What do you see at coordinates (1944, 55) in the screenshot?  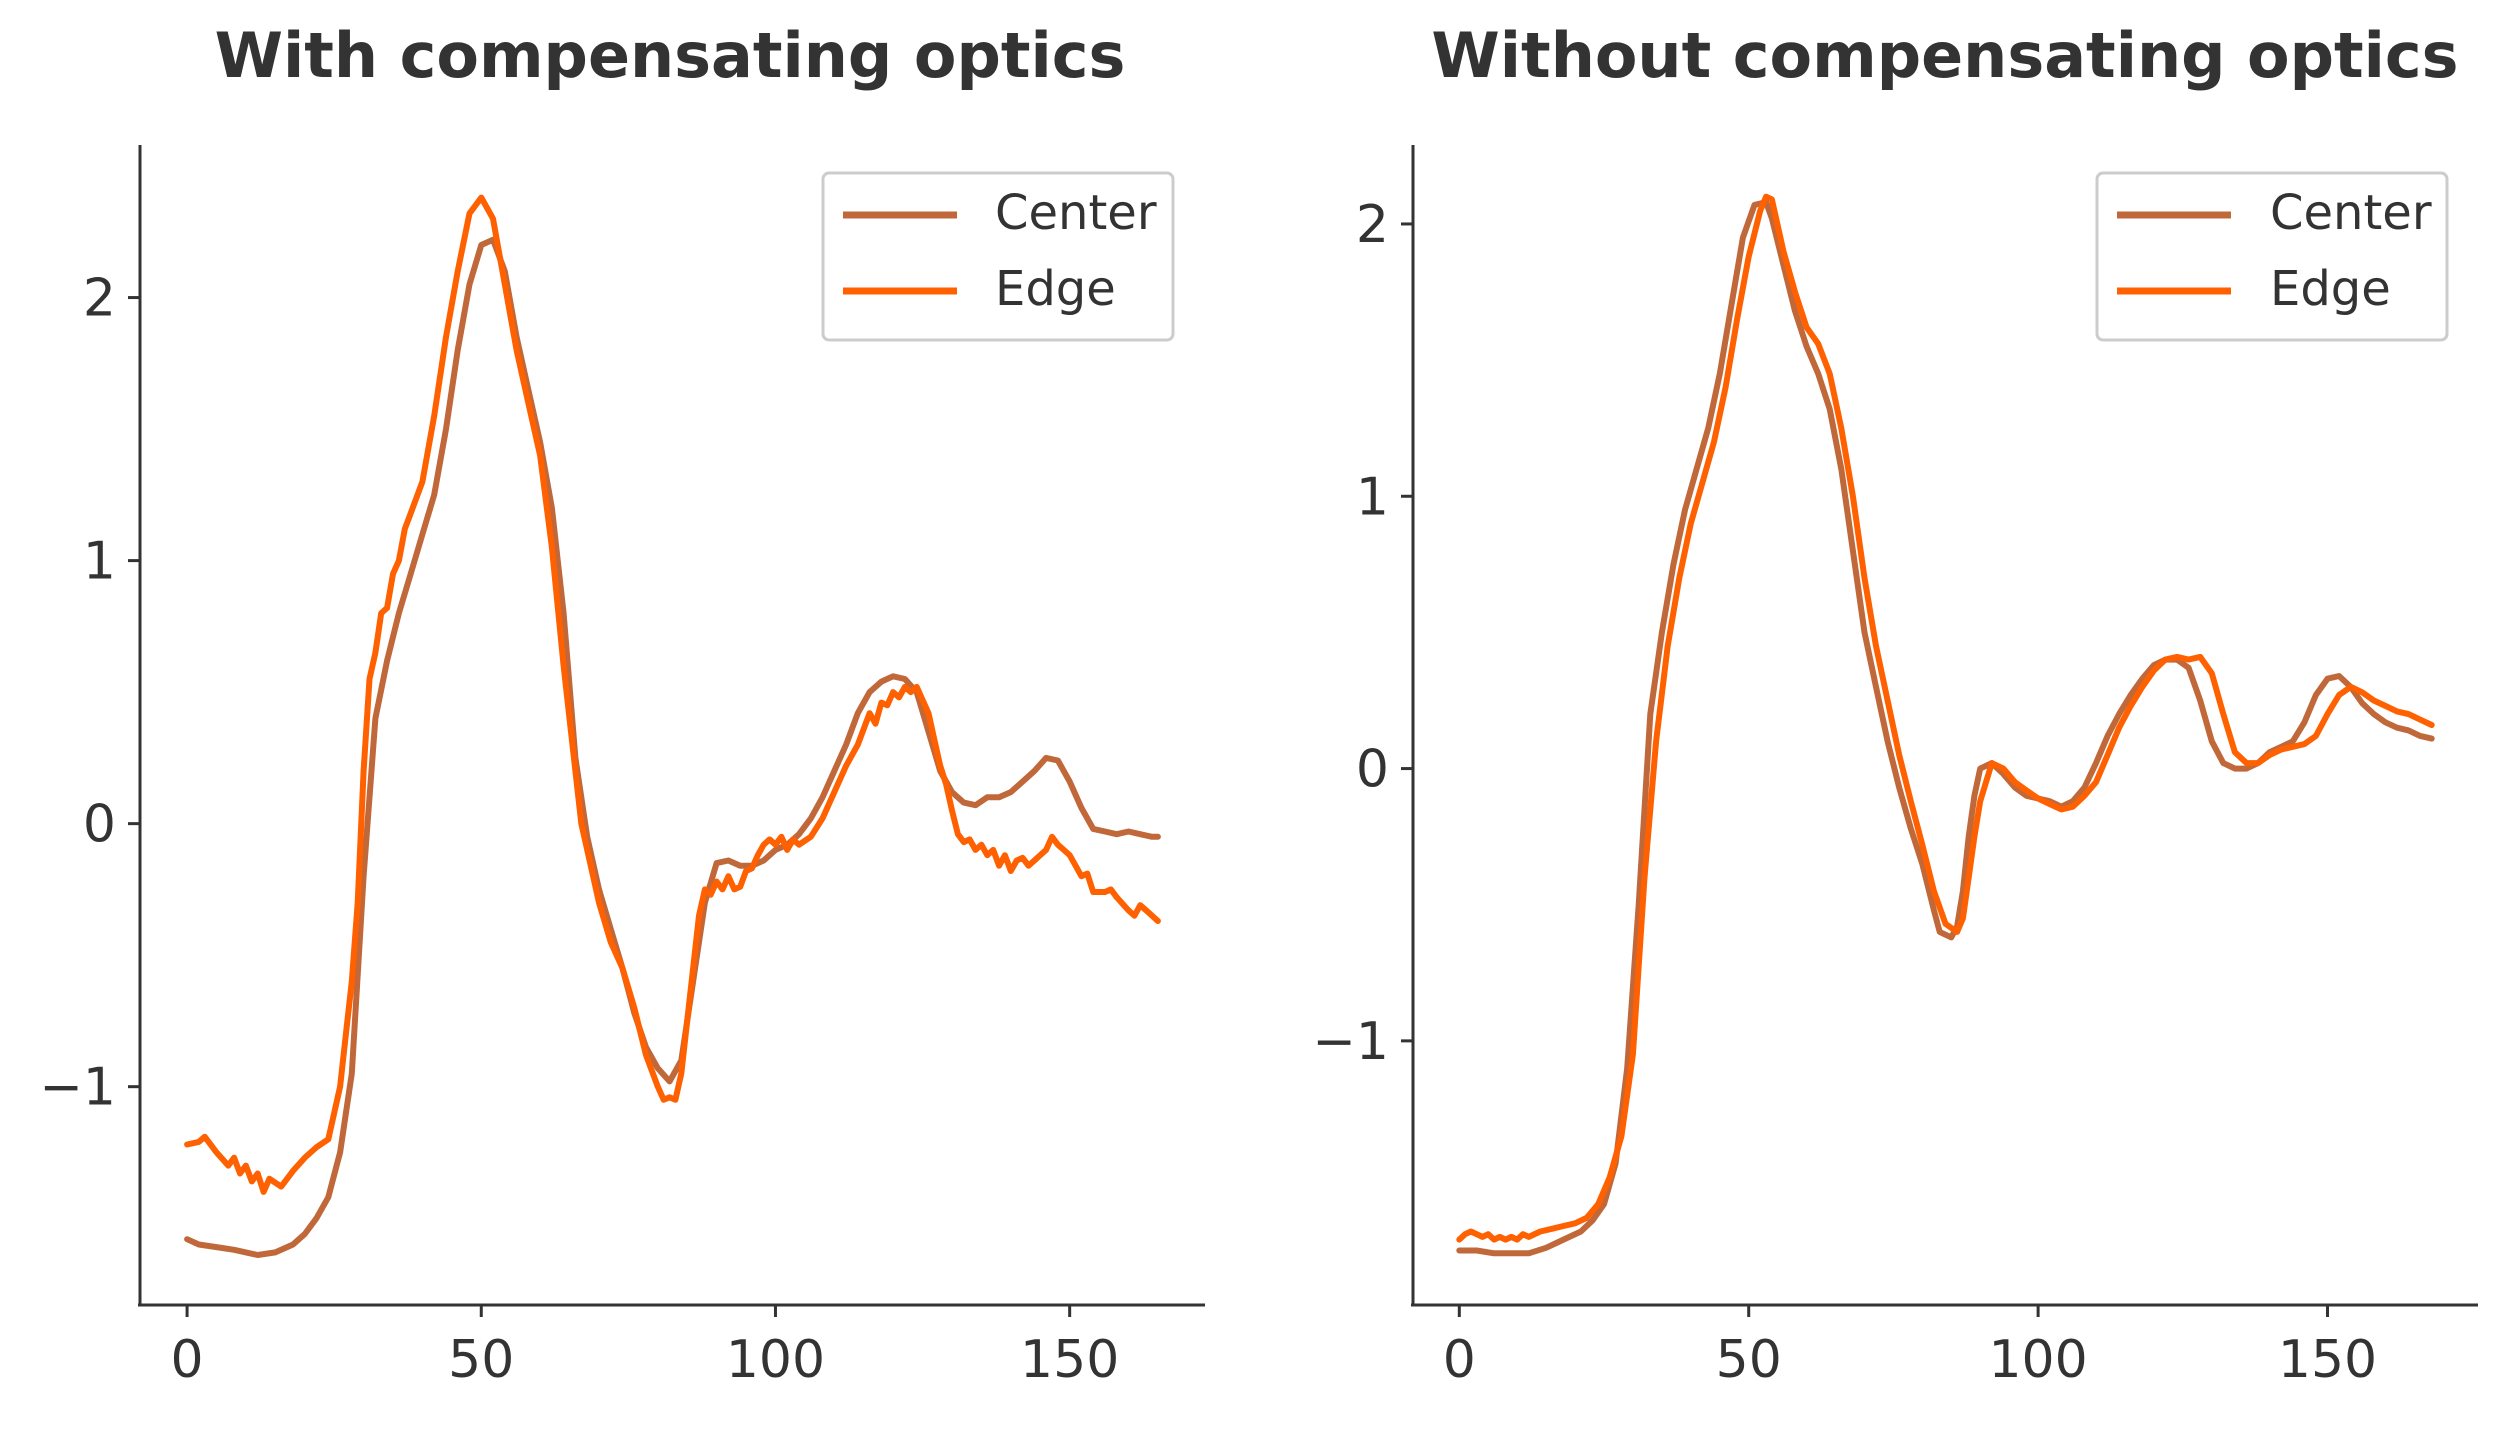 I see `chart-title: Without compensating optics` at bounding box center [1944, 55].